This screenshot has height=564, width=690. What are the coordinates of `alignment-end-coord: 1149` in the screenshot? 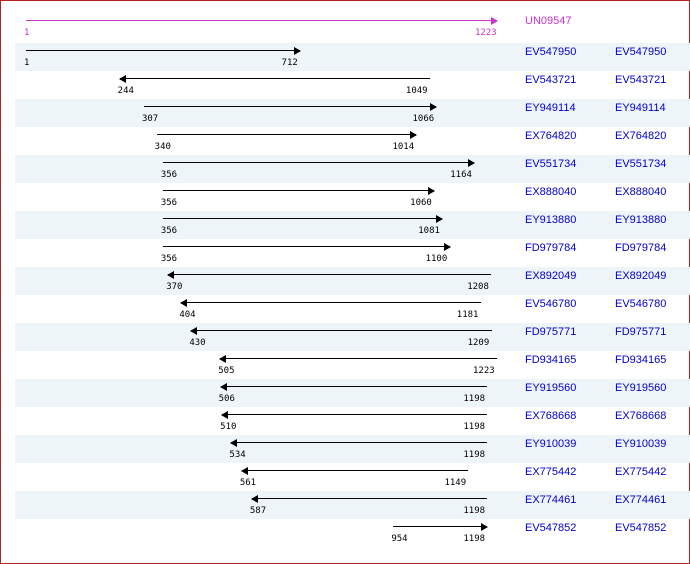 It's located at (455, 483).